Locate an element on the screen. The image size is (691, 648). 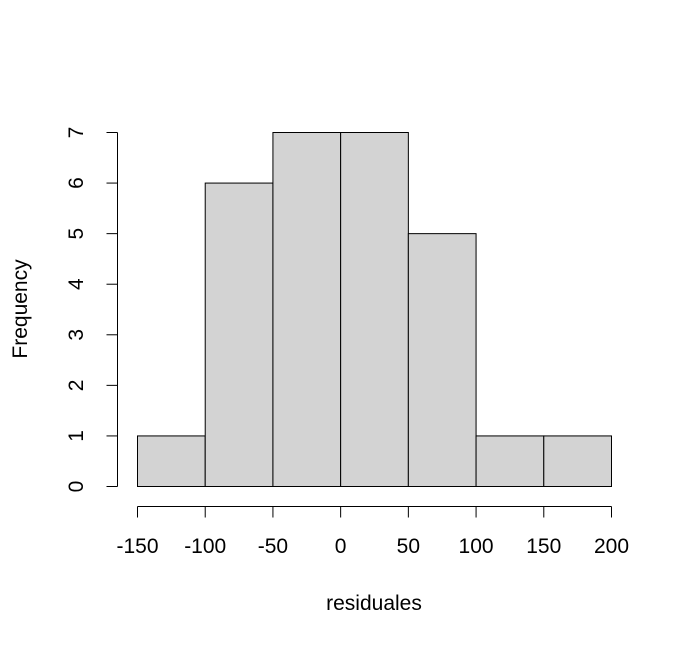
x-tick-label: 150 is located at coordinates (543, 546).